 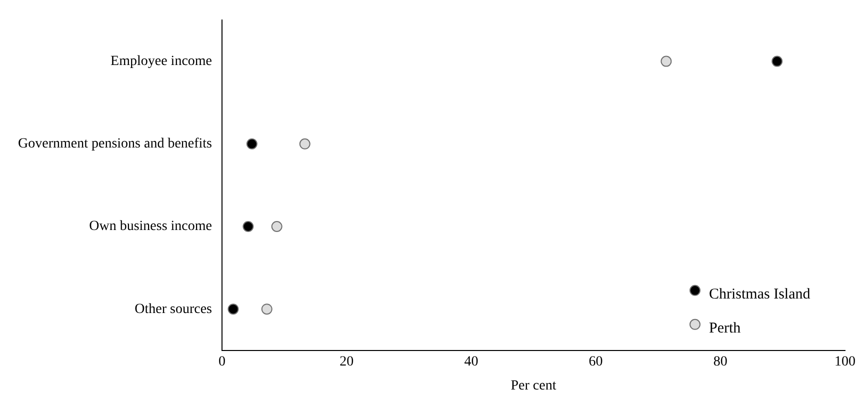 What do you see at coordinates (845, 362) in the screenshot?
I see `x-tick-label: 100` at bounding box center [845, 362].